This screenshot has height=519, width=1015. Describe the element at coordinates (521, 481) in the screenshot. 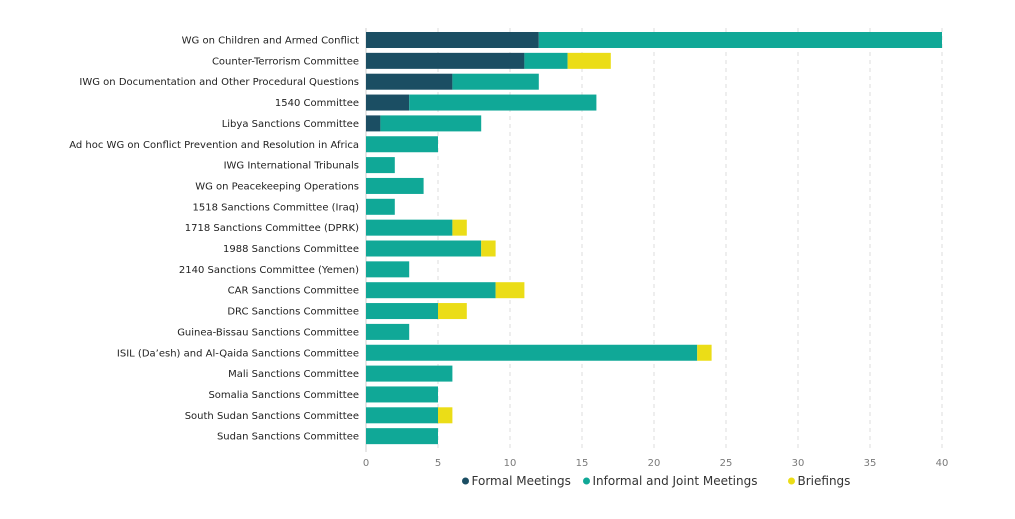

I see `legend-label: Formal Meetings` at that location.